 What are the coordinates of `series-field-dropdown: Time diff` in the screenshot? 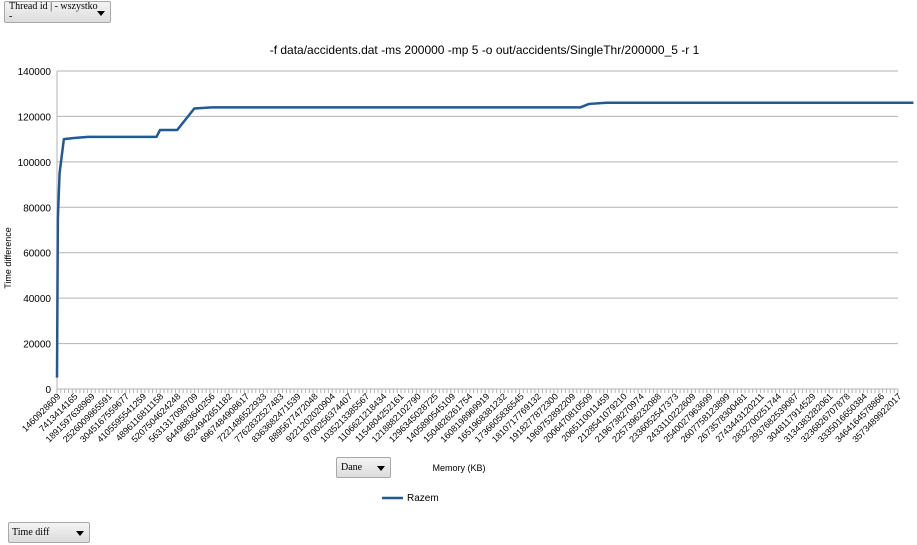 It's located at (49, 532).